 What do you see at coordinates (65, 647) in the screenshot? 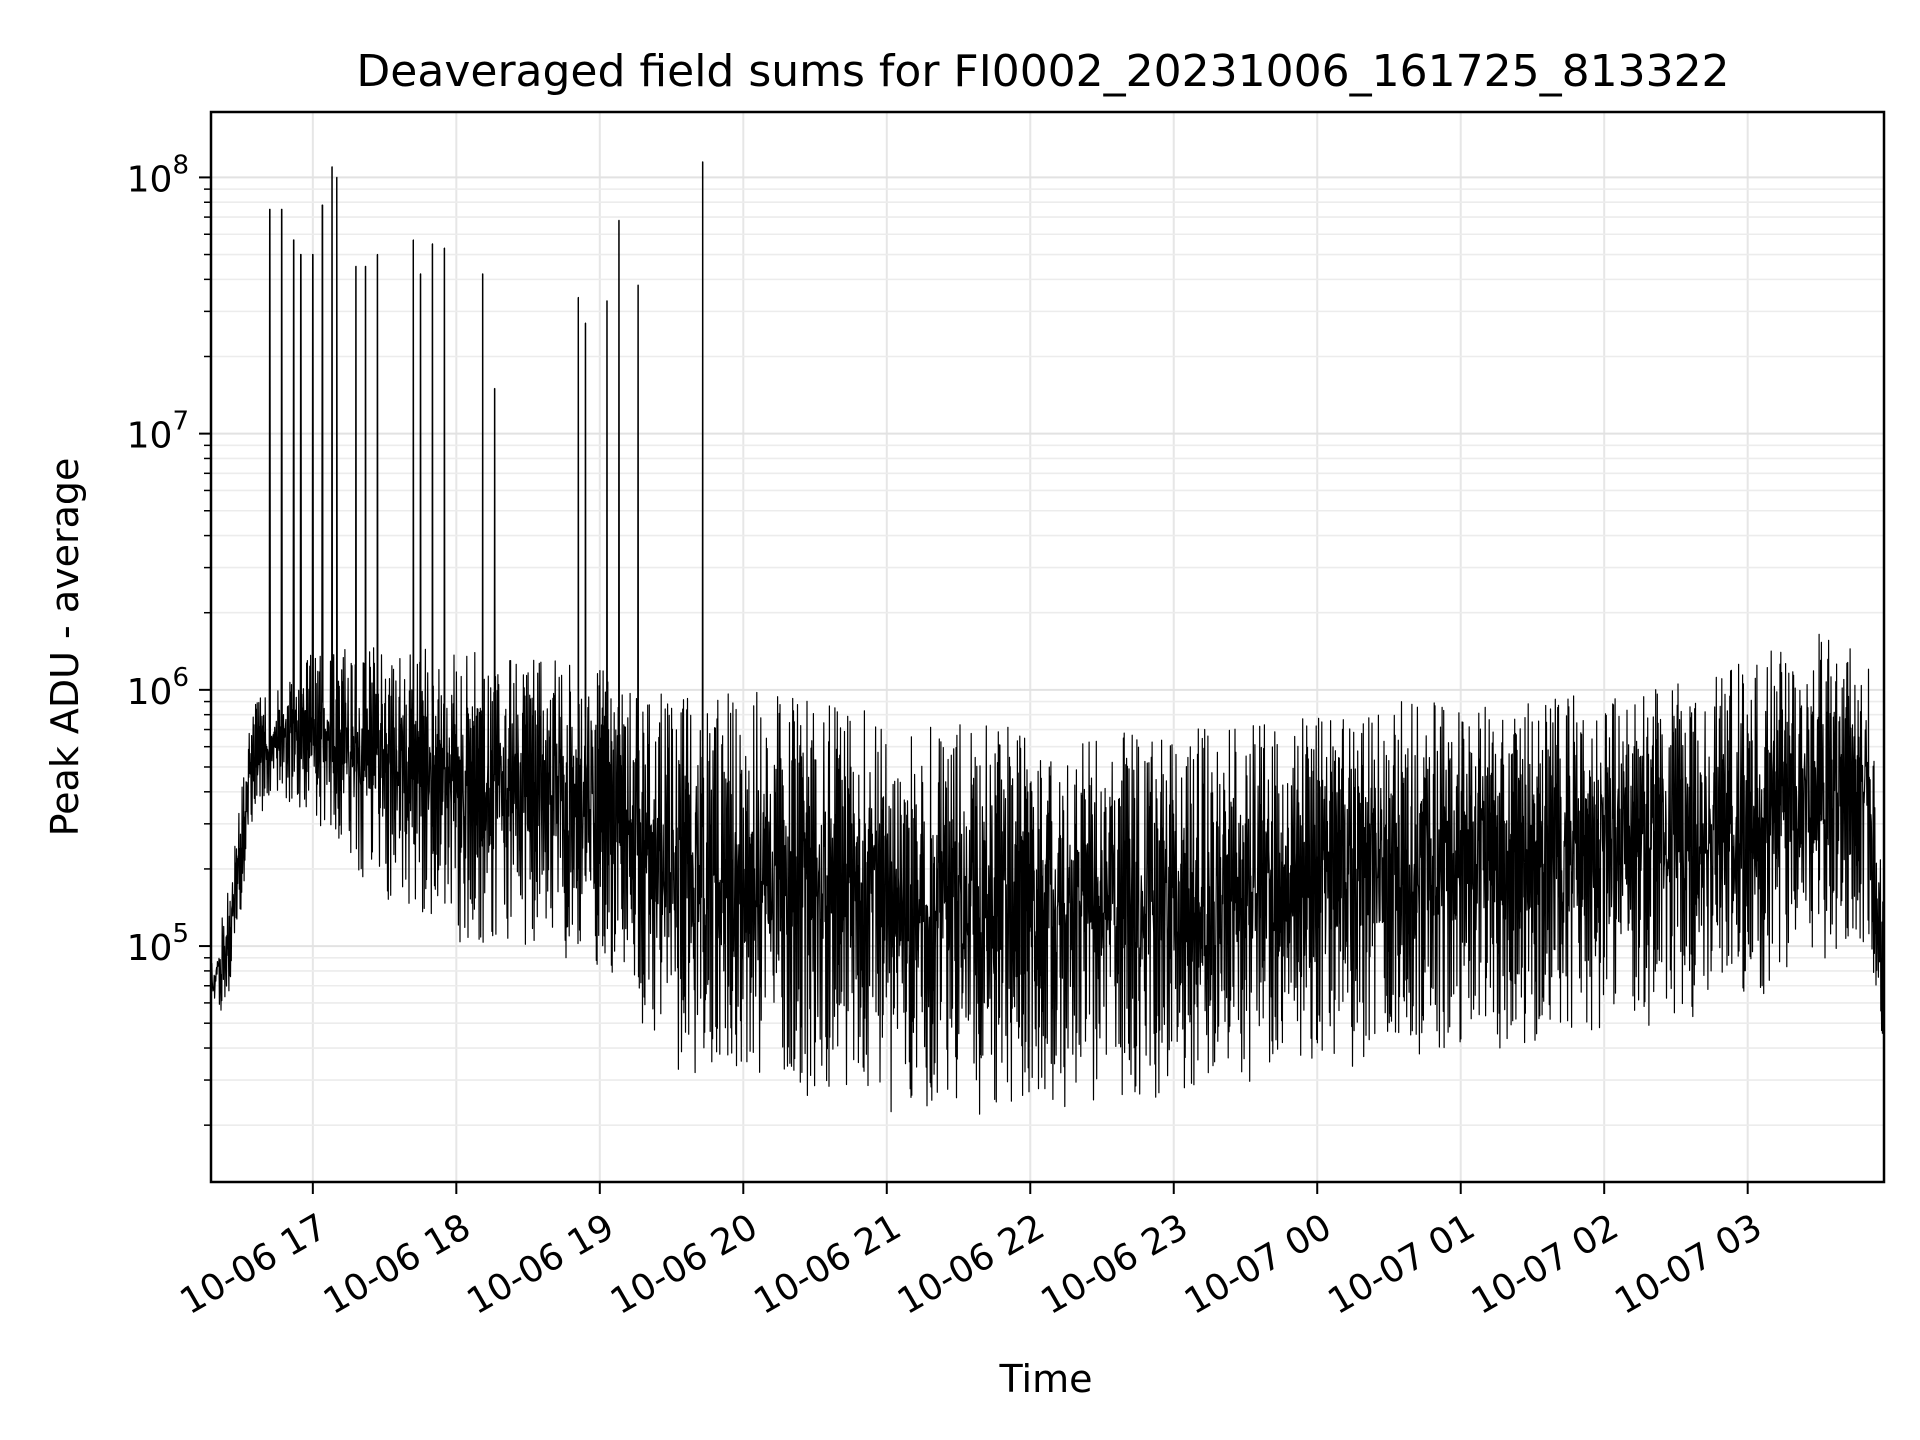
I see `y-axis-label: Peak ADU - average` at bounding box center [65, 647].